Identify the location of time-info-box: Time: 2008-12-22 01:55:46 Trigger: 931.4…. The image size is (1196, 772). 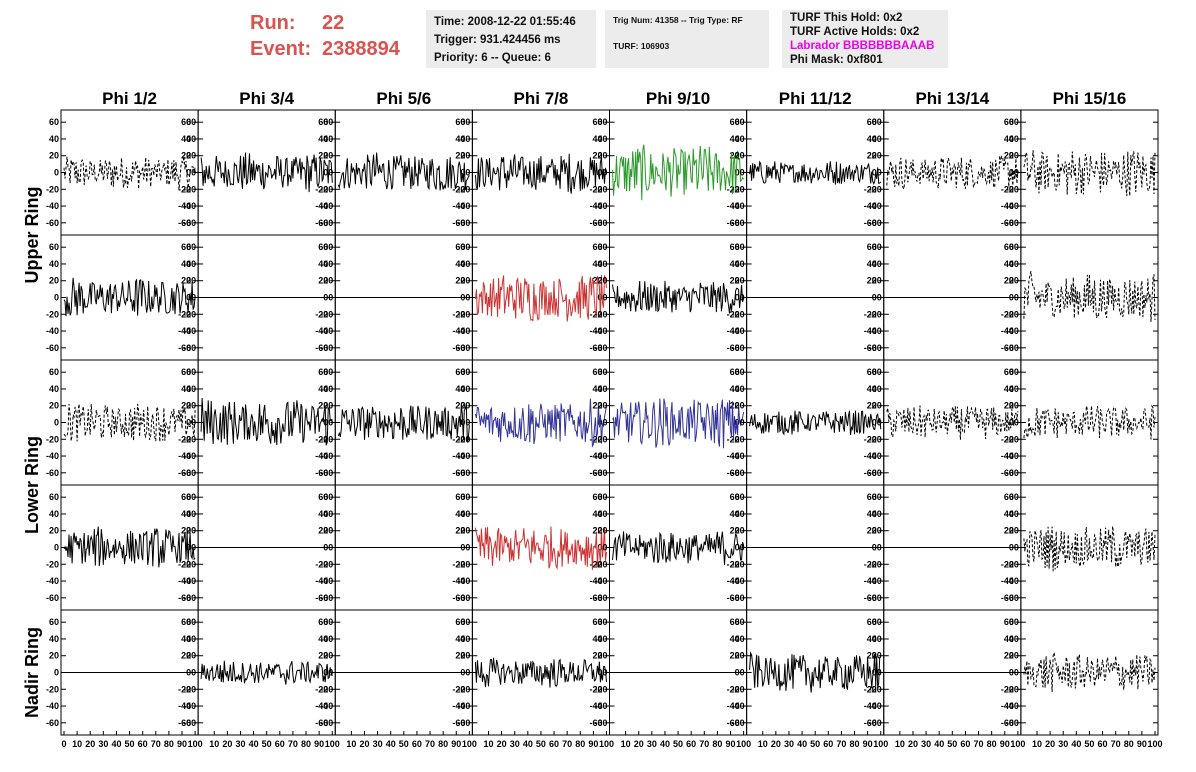
(511, 39).